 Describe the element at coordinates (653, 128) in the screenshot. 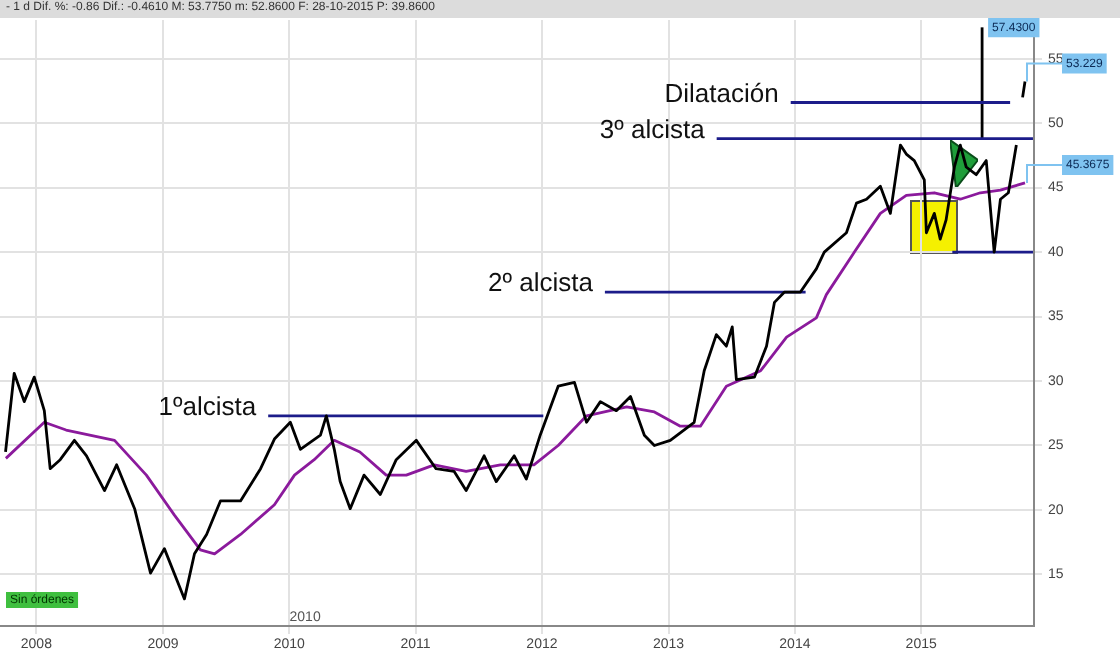

I see `series-label: 3º alcista` at that location.